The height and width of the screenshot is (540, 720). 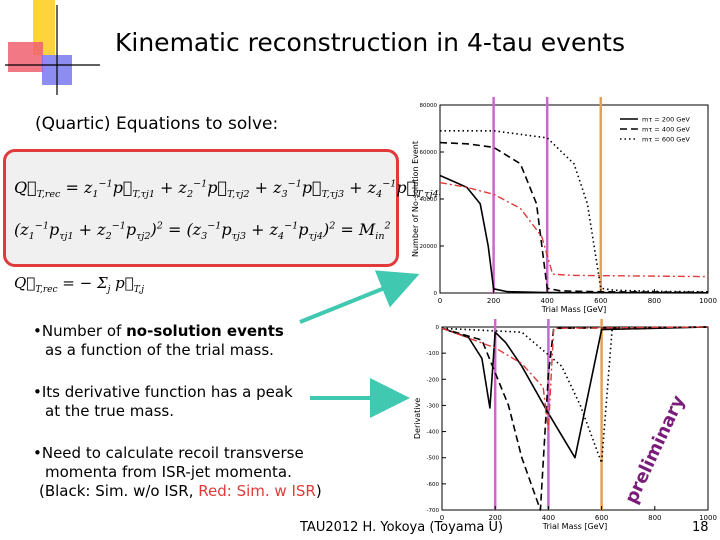 What do you see at coordinates (417, 418) in the screenshot?
I see `y-axis-label: Derivative` at bounding box center [417, 418].